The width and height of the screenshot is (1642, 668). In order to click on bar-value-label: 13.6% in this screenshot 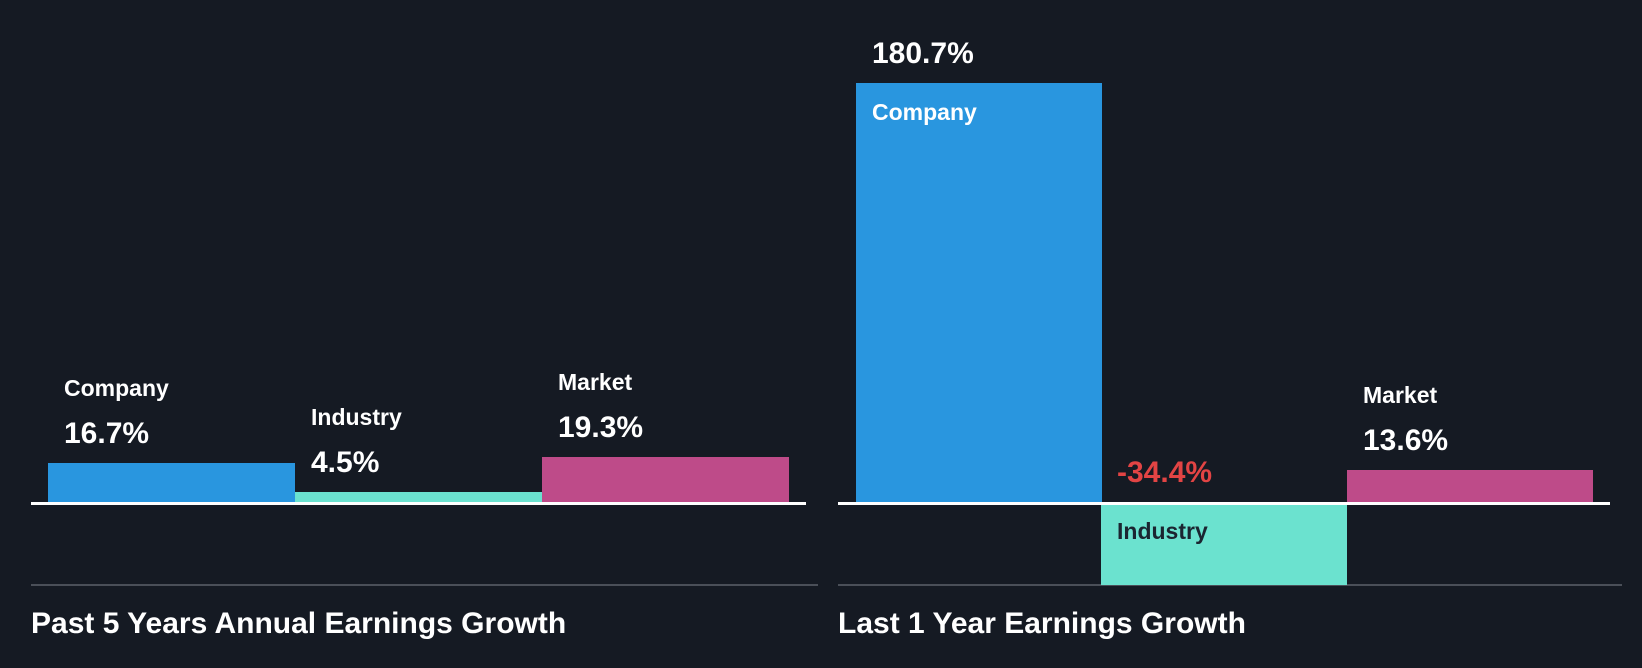, I will do `click(1406, 440)`.